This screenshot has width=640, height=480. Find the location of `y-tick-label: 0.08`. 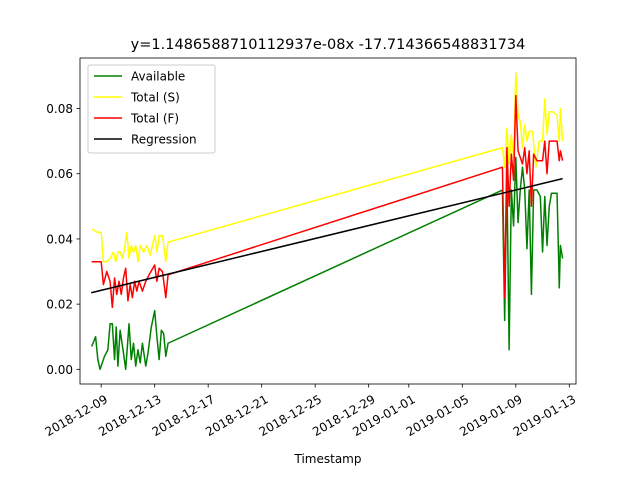

y-tick-label: 0.08 is located at coordinates (59, 109).